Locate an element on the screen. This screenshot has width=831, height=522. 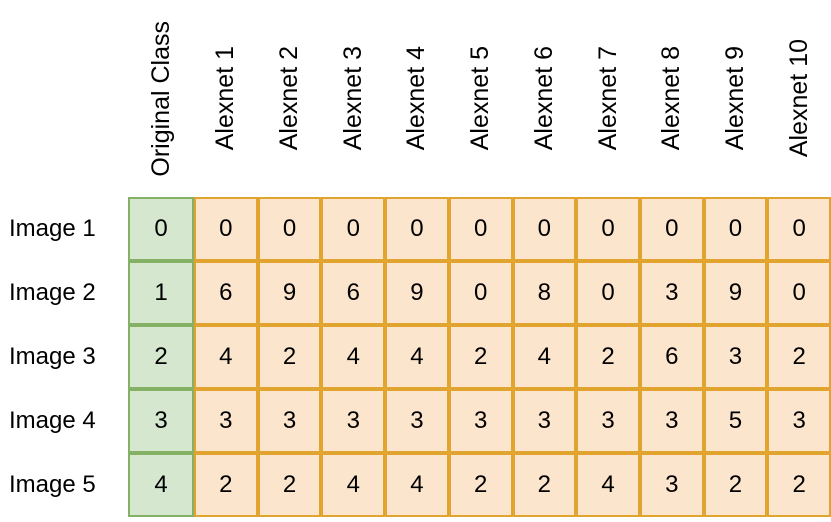
column-header: Alexnet 5 is located at coordinates (481, 98).